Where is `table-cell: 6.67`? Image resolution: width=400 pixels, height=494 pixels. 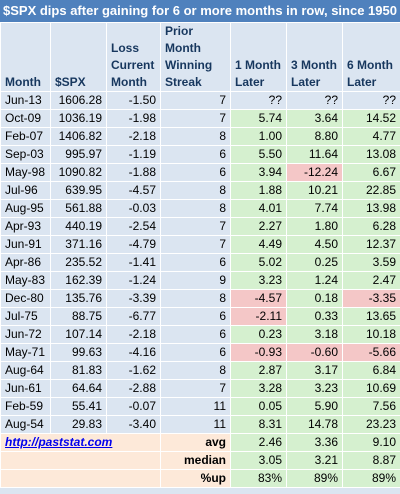
table-cell: 6.67 is located at coordinates (371, 172).